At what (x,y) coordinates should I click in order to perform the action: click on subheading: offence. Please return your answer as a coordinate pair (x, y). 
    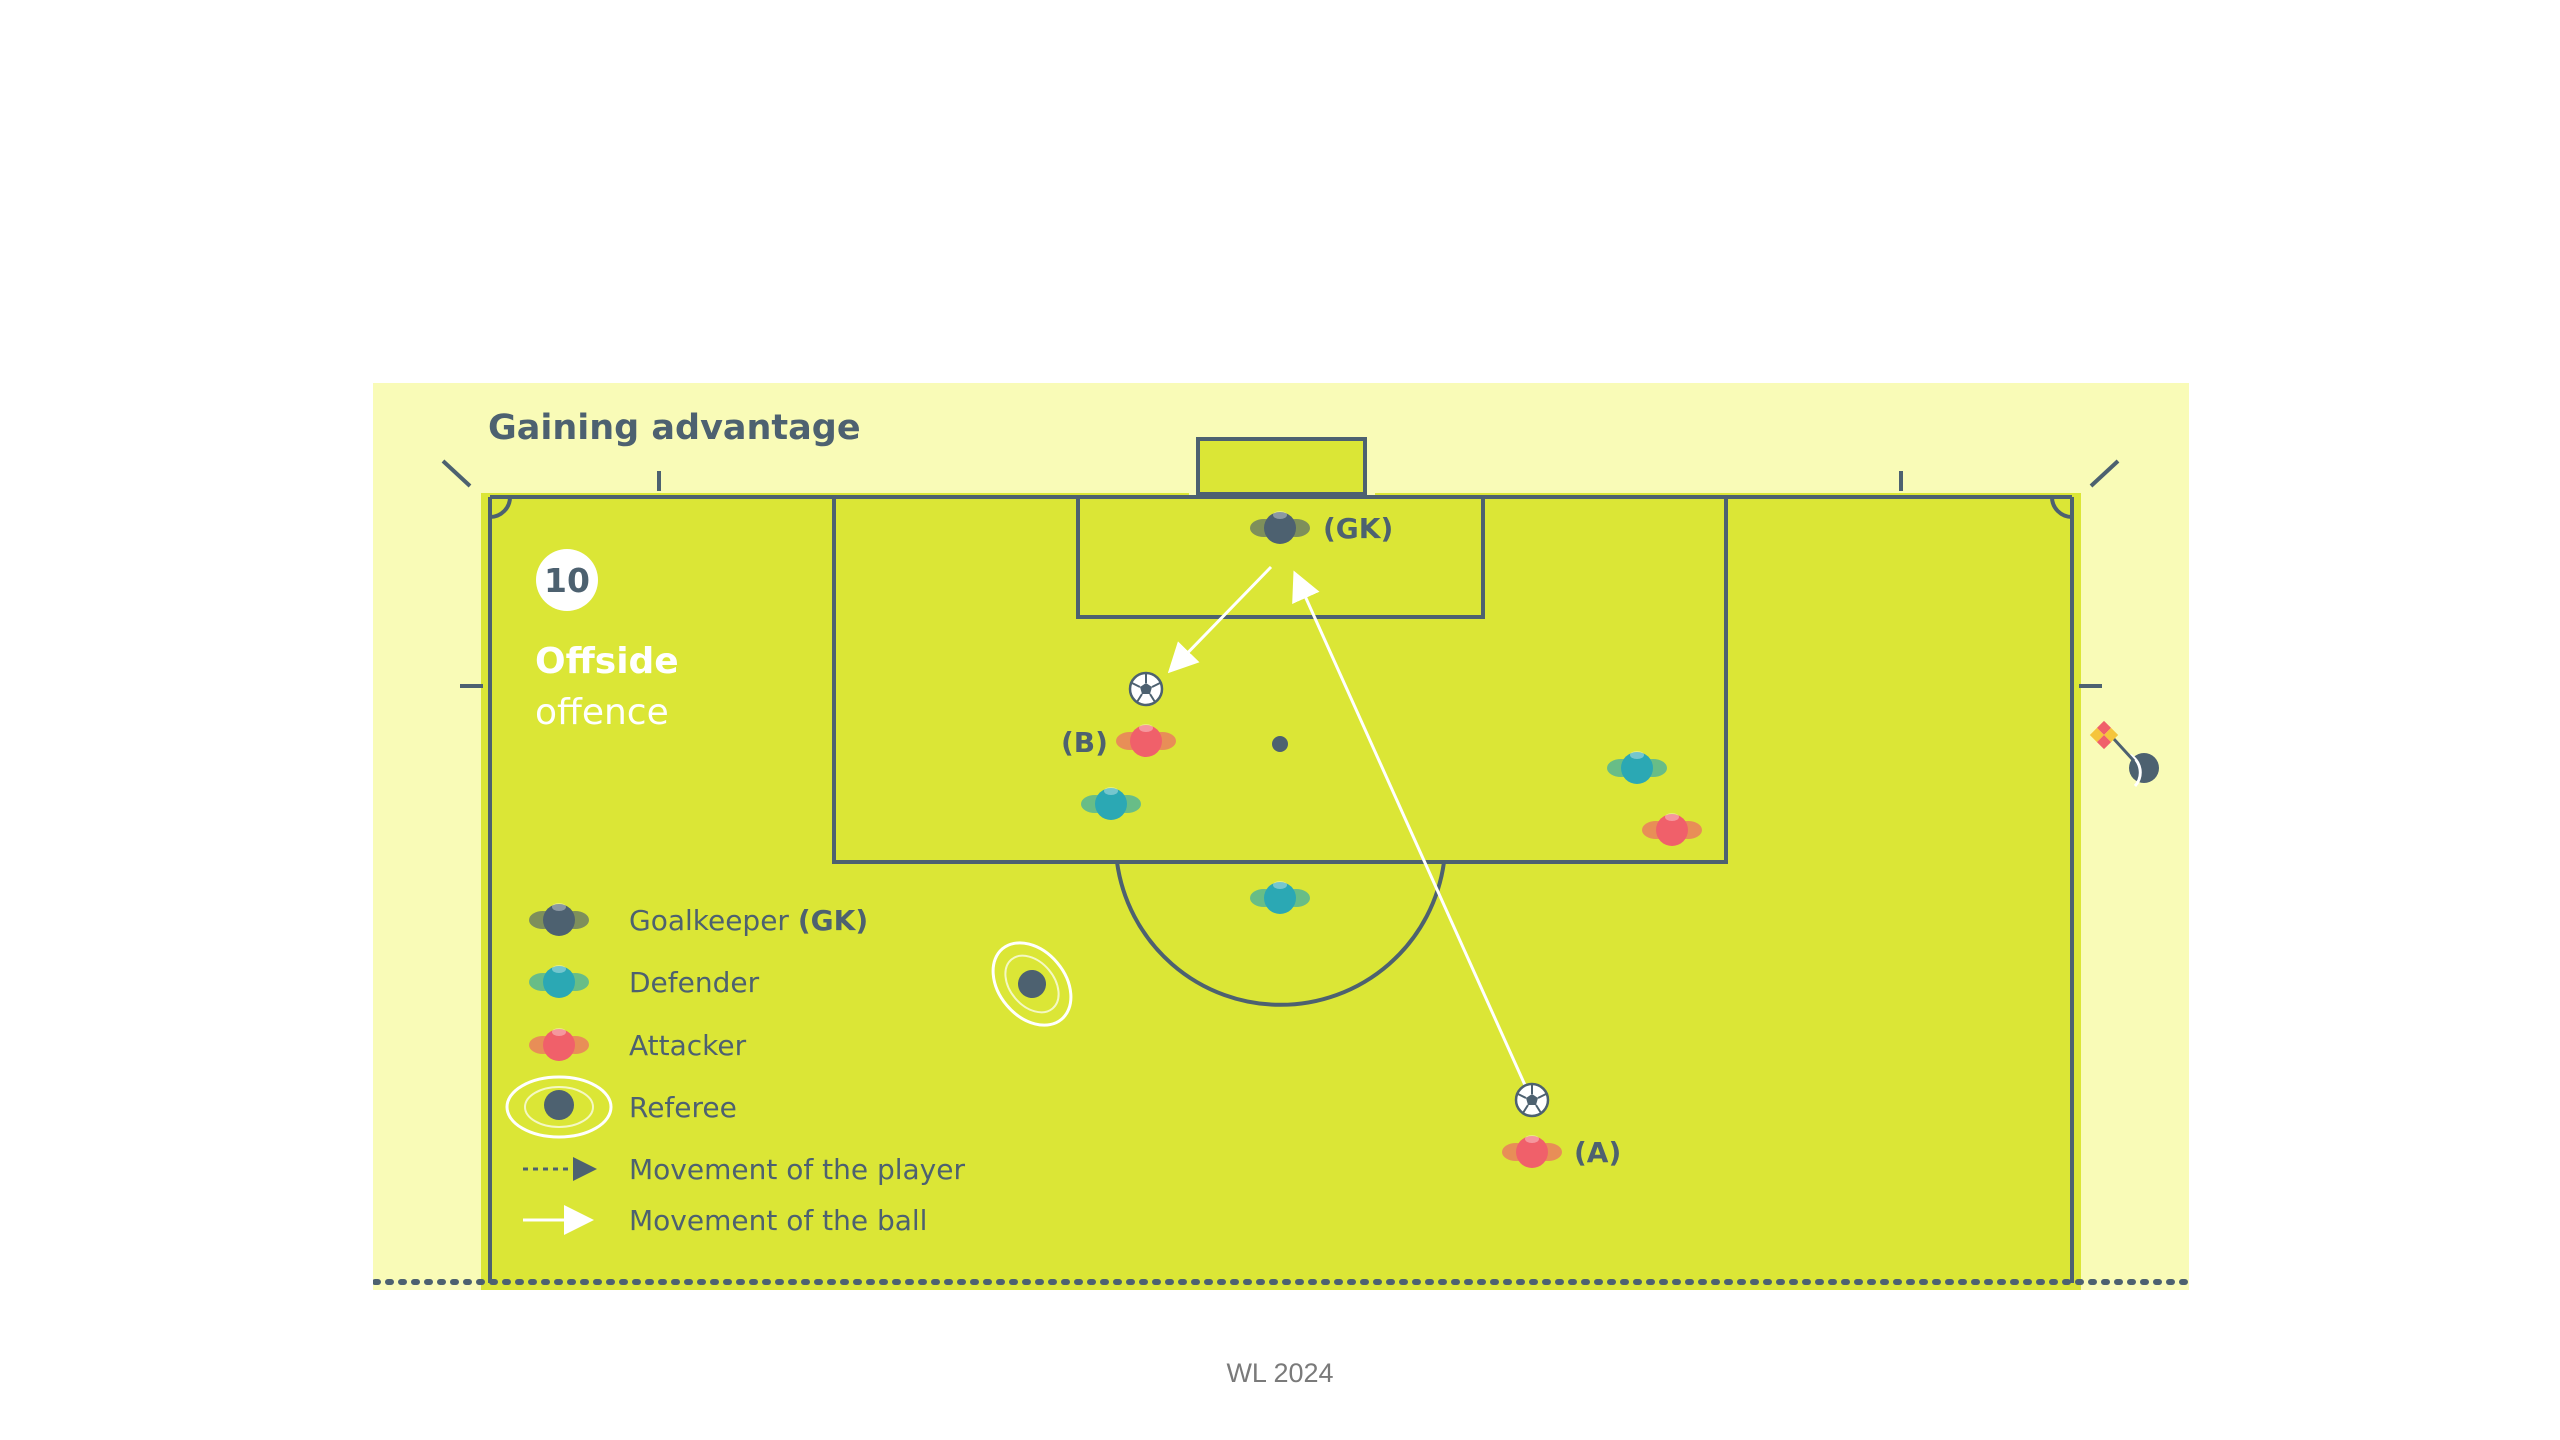
    Looking at the image, I should click on (602, 712).